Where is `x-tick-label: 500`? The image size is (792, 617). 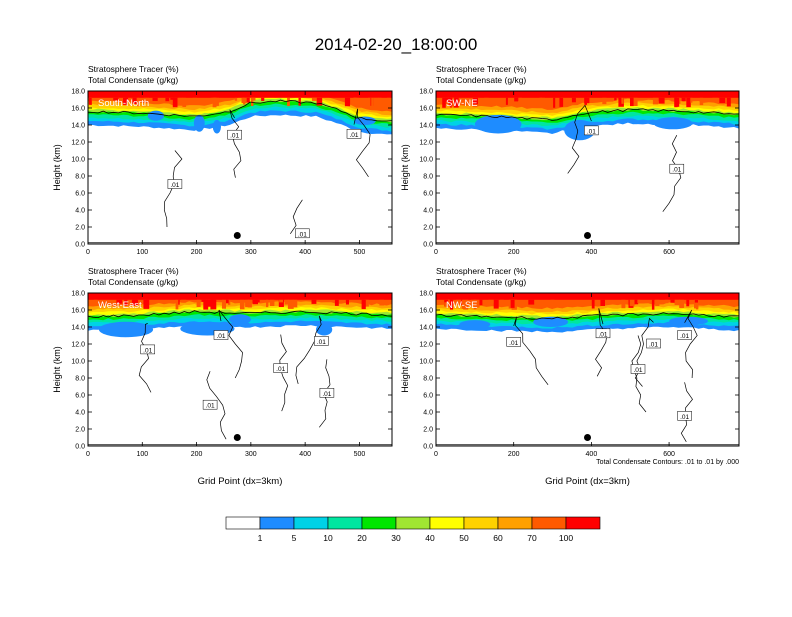 x-tick-label: 500 is located at coordinates (360, 252).